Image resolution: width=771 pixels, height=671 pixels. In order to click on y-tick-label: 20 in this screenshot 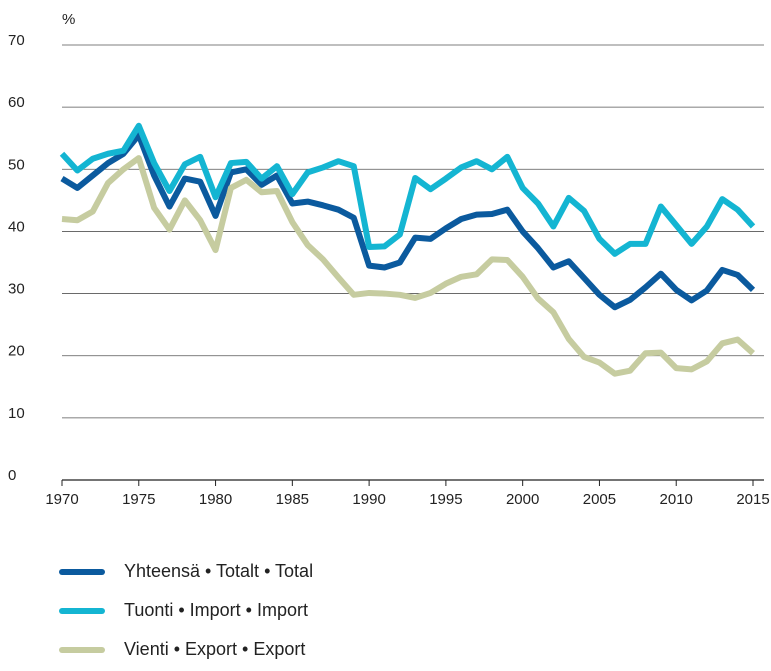, I will do `click(16, 351)`.